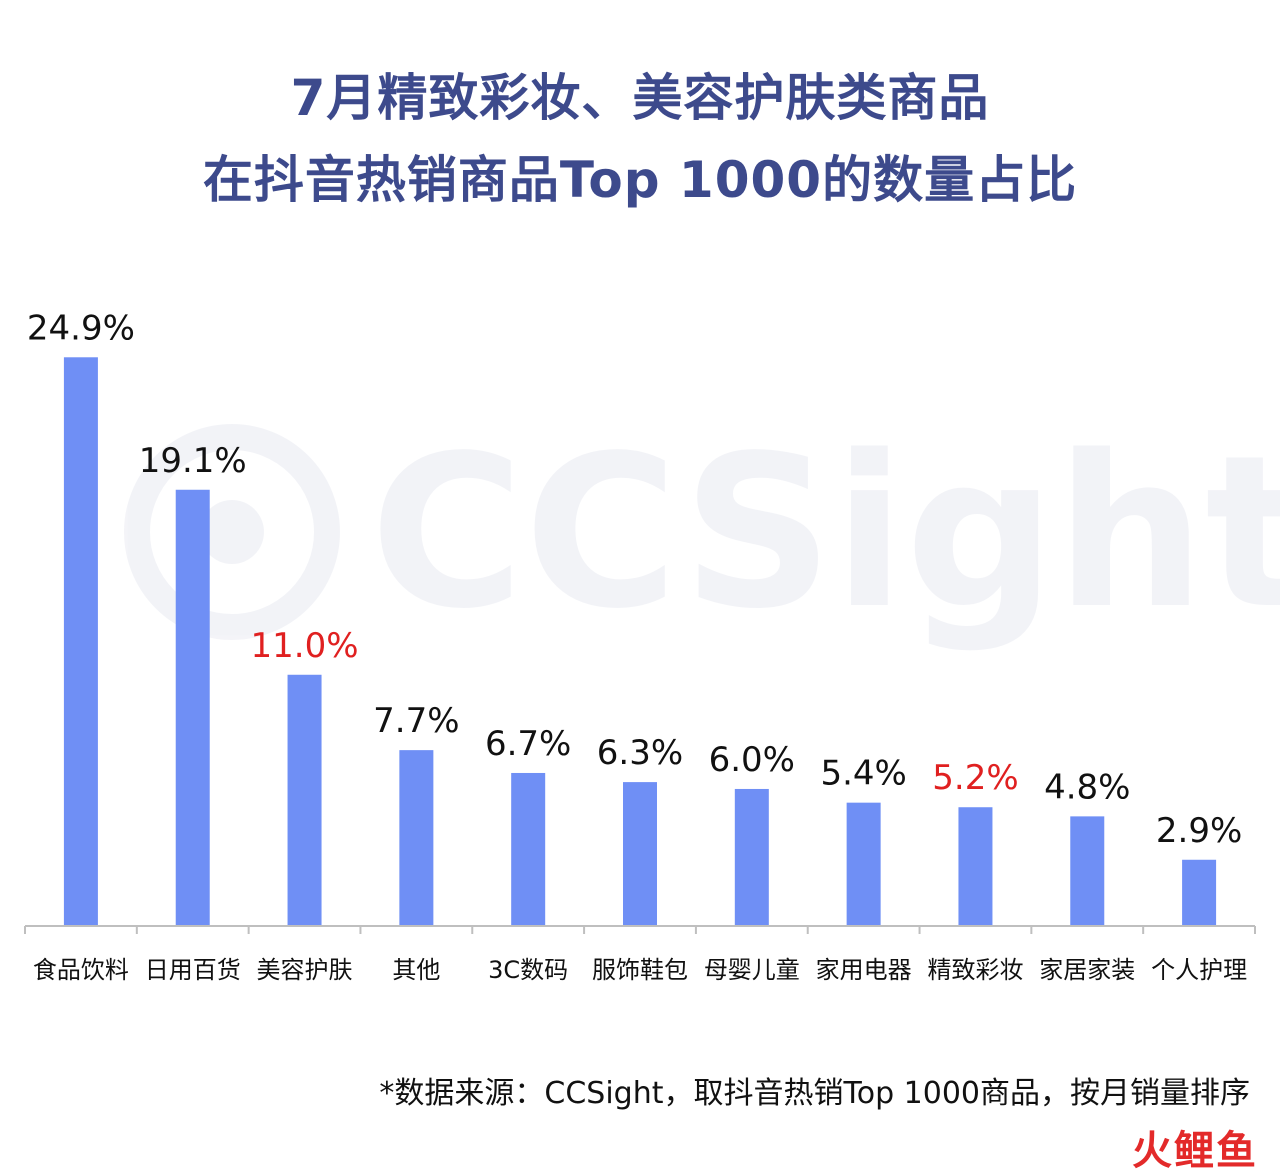  I want to click on x-tick-label-1: 日用百货, so click(193, 970).